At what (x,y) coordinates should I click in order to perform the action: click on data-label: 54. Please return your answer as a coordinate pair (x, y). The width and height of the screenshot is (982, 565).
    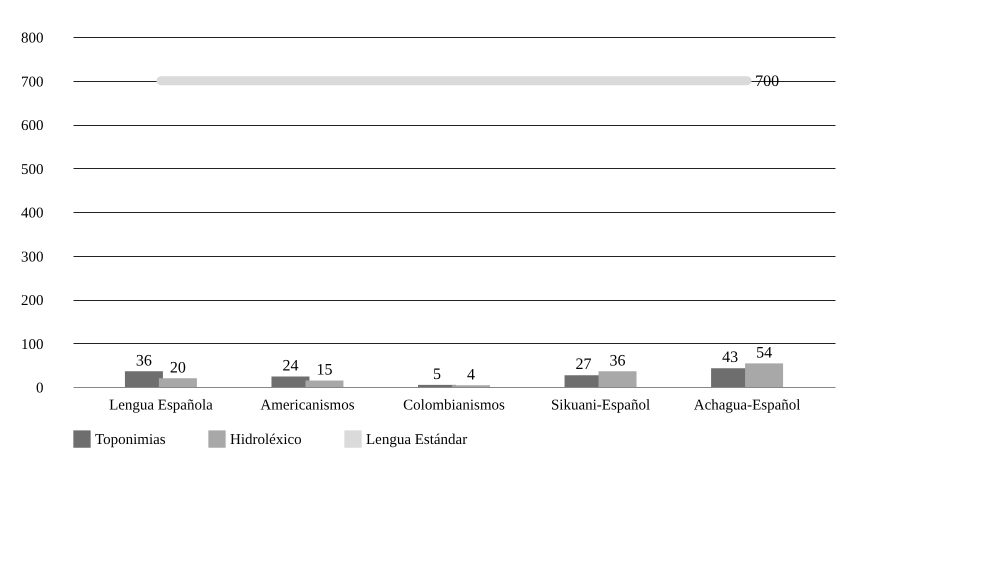
    Looking at the image, I should click on (764, 353).